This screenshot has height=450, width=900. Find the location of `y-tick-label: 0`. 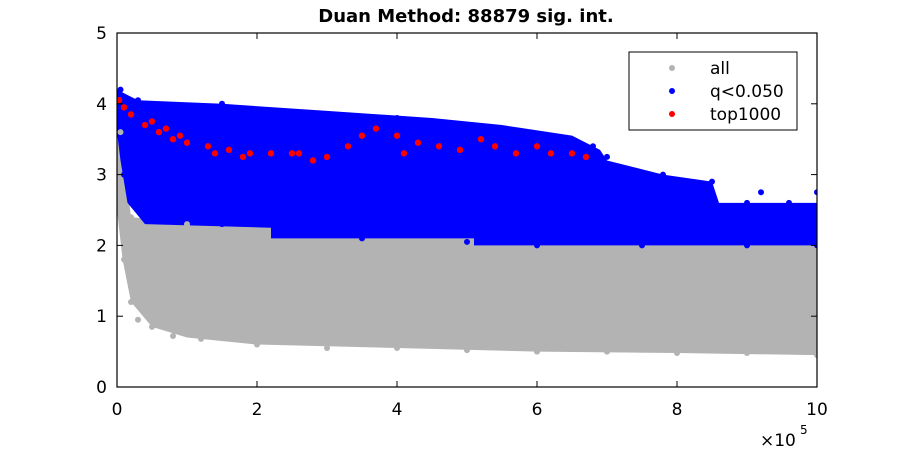

y-tick-label: 0 is located at coordinates (101, 388).